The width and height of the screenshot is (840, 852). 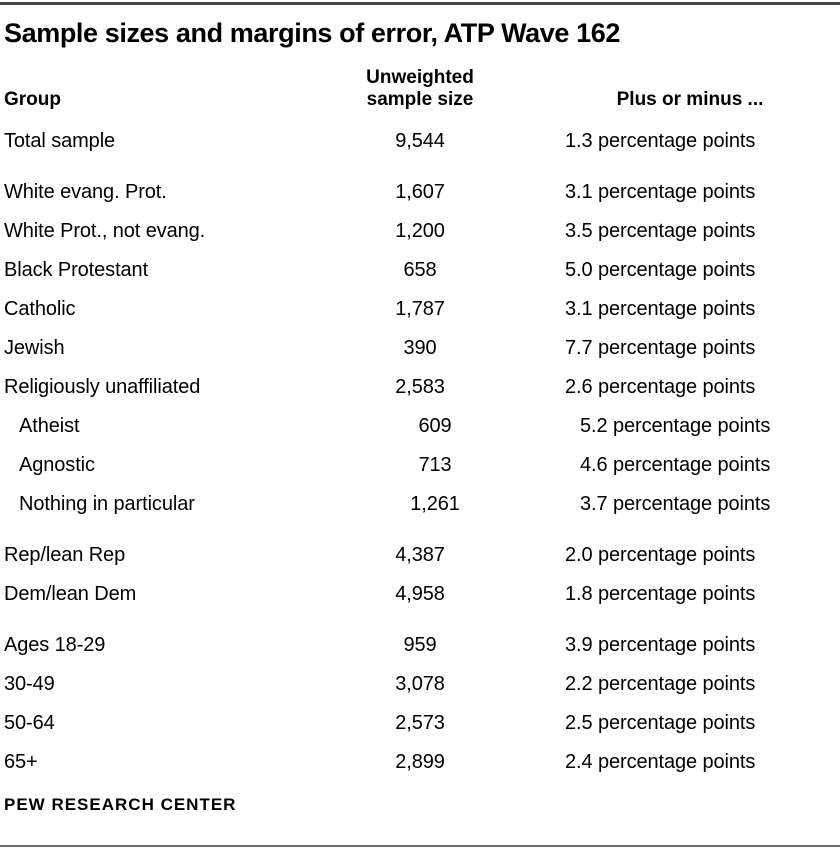 What do you see at coordinates (85, 191) in the screenshot?
I see `row-group-label: White evang. Prot.` at bounding box center [85, 191].